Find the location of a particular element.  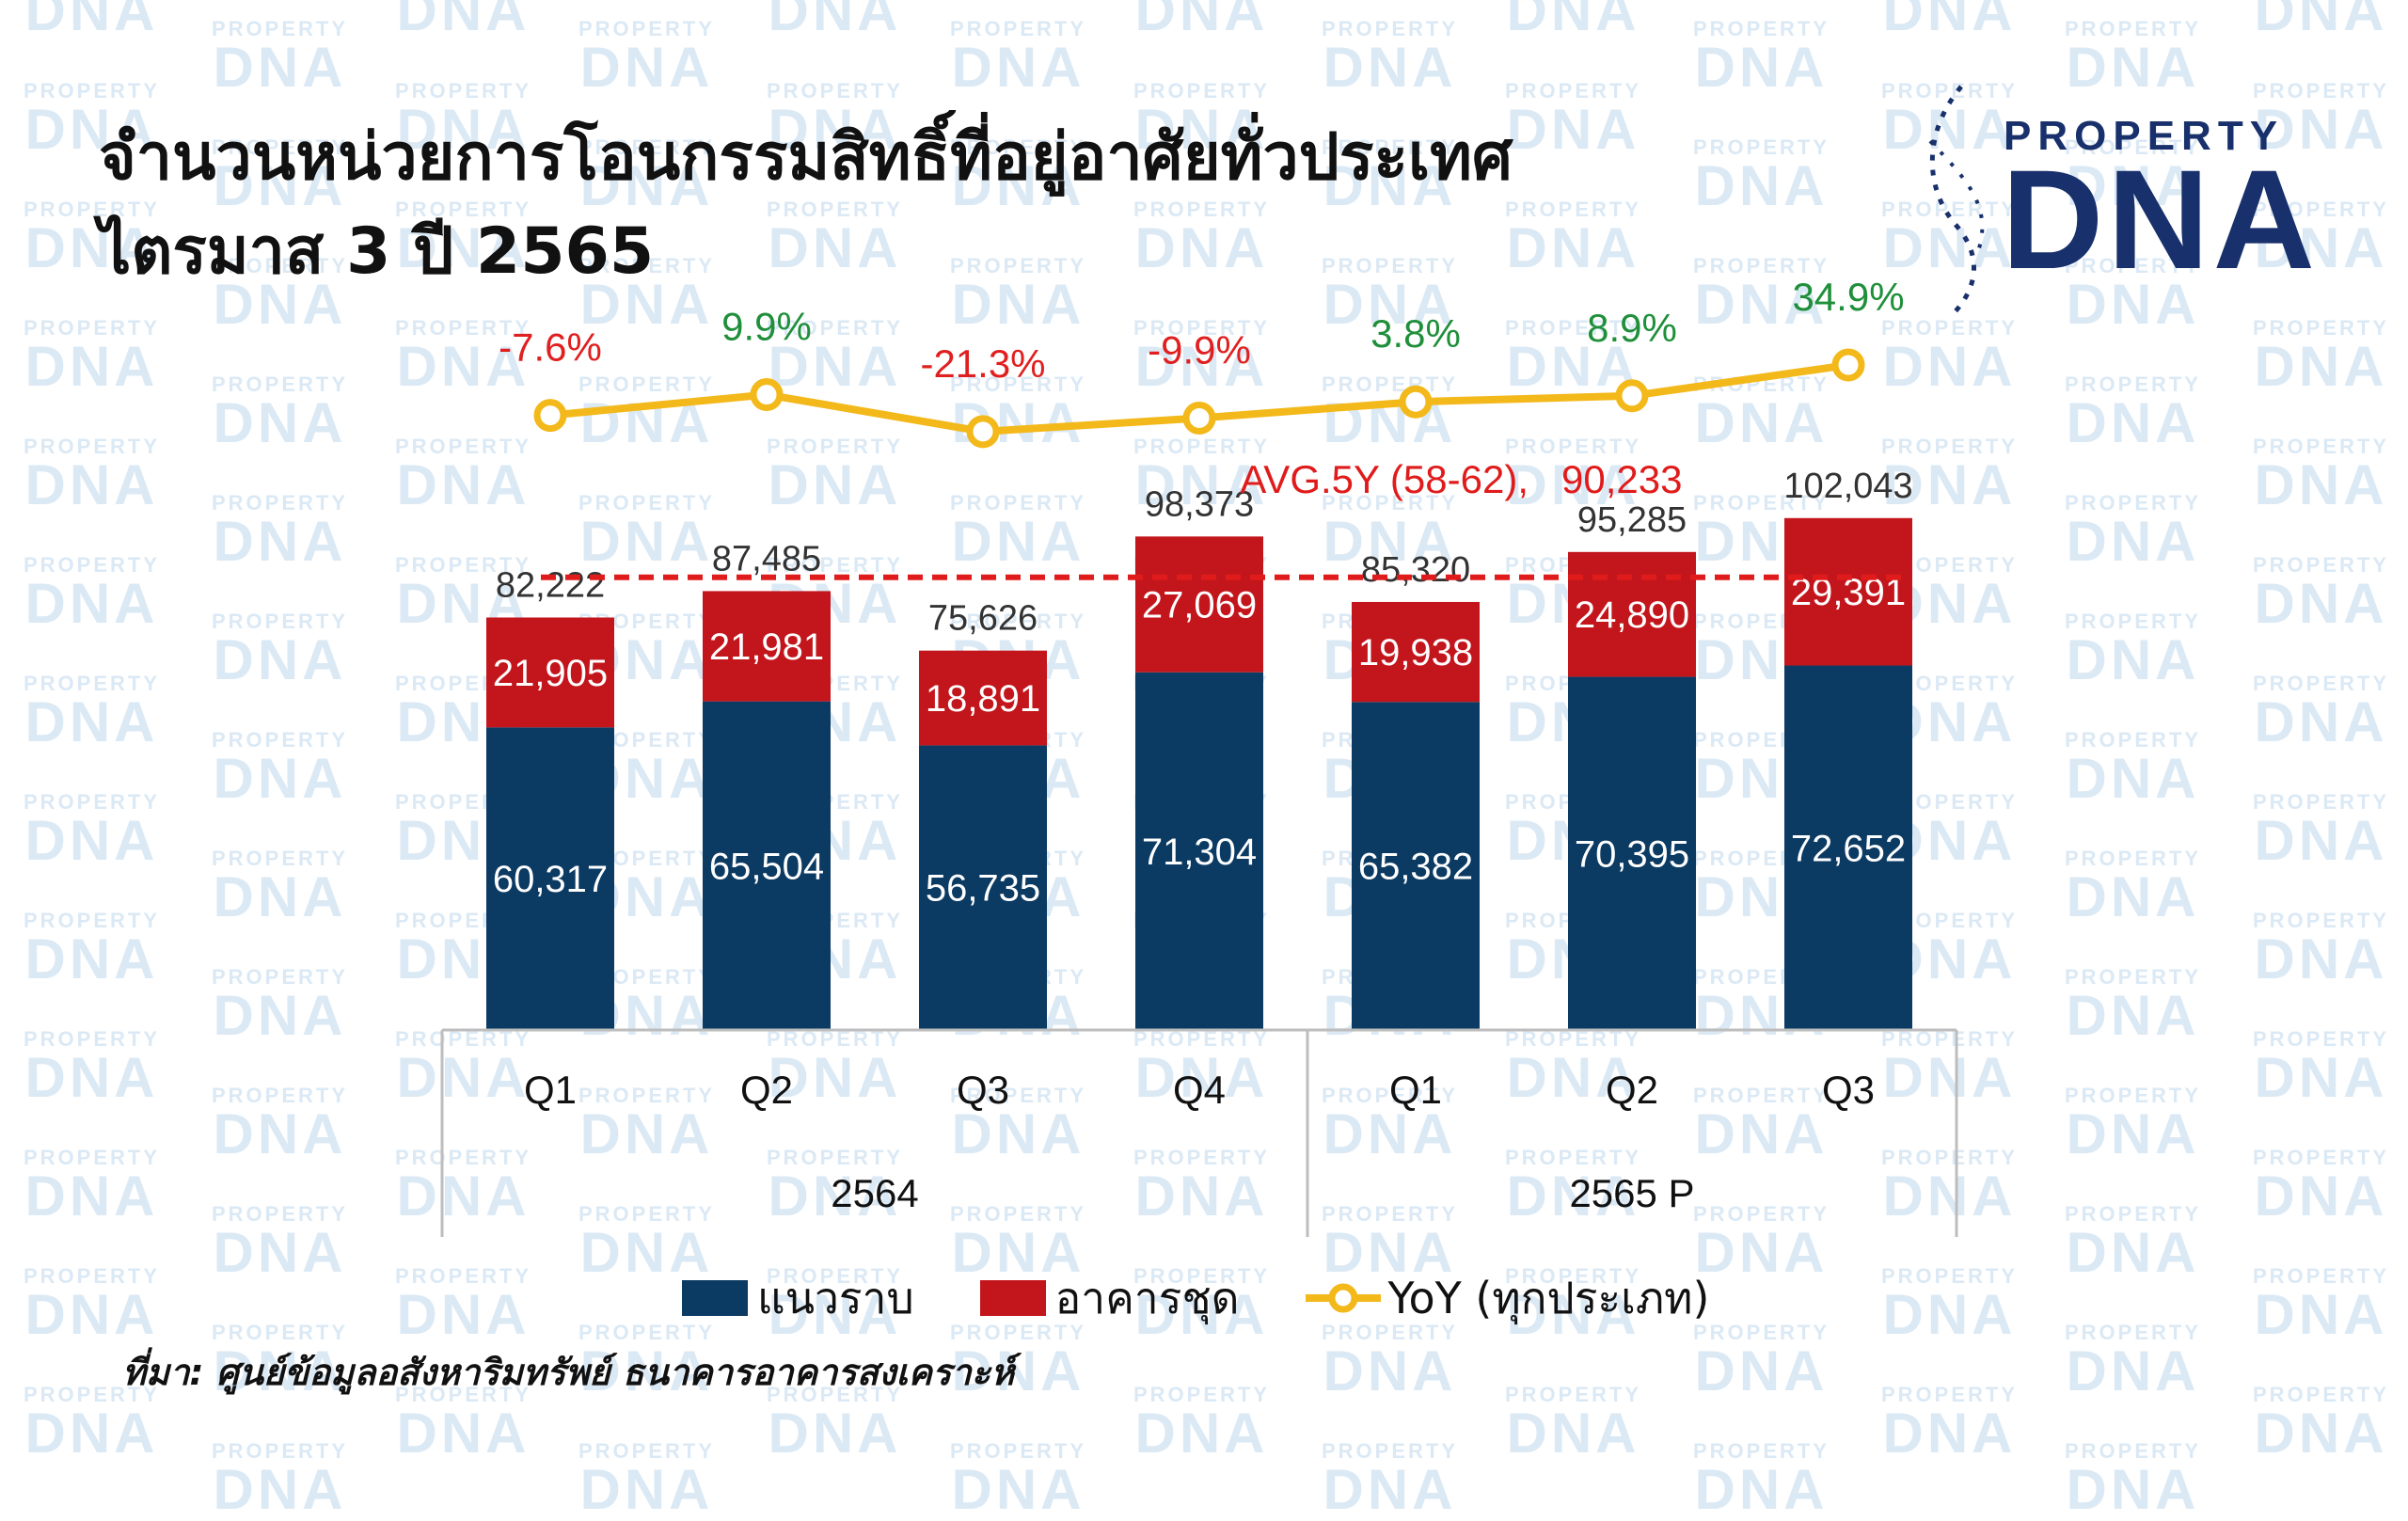

legend-item-condo: อาคารชุด is located at coordinates (1110, 1298).